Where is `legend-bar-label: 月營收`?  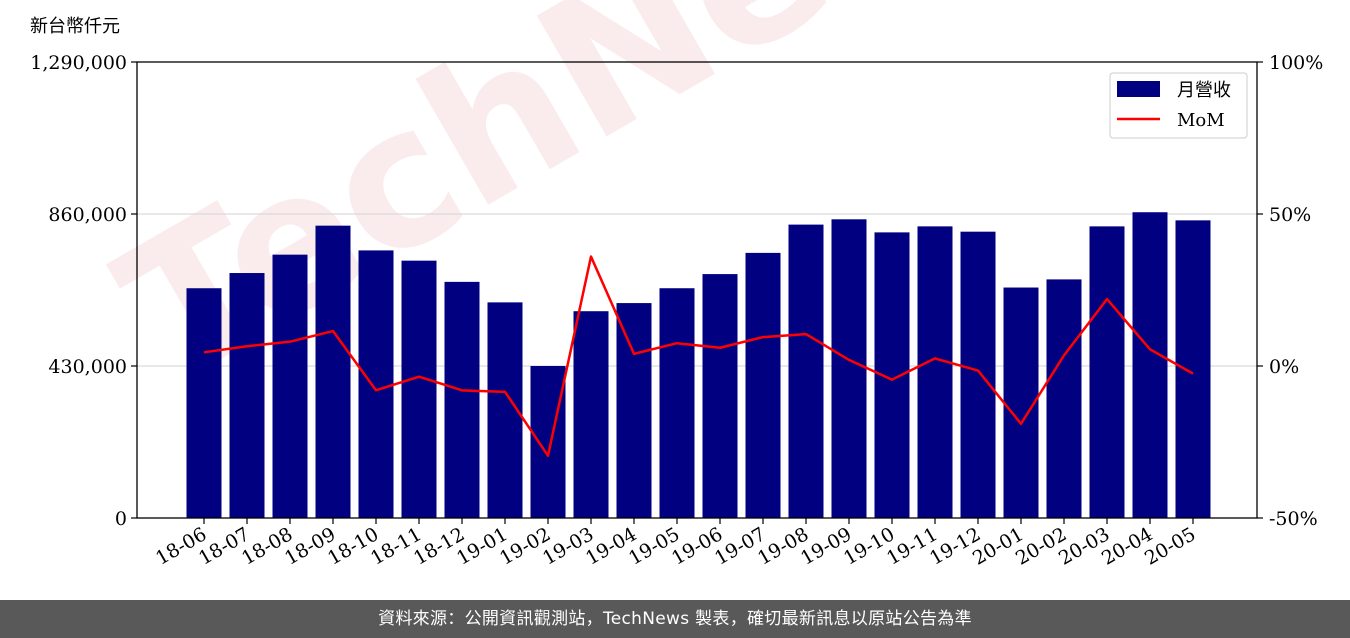 legend-bar-label: 月營收 is located at coordinates (1204, 90).